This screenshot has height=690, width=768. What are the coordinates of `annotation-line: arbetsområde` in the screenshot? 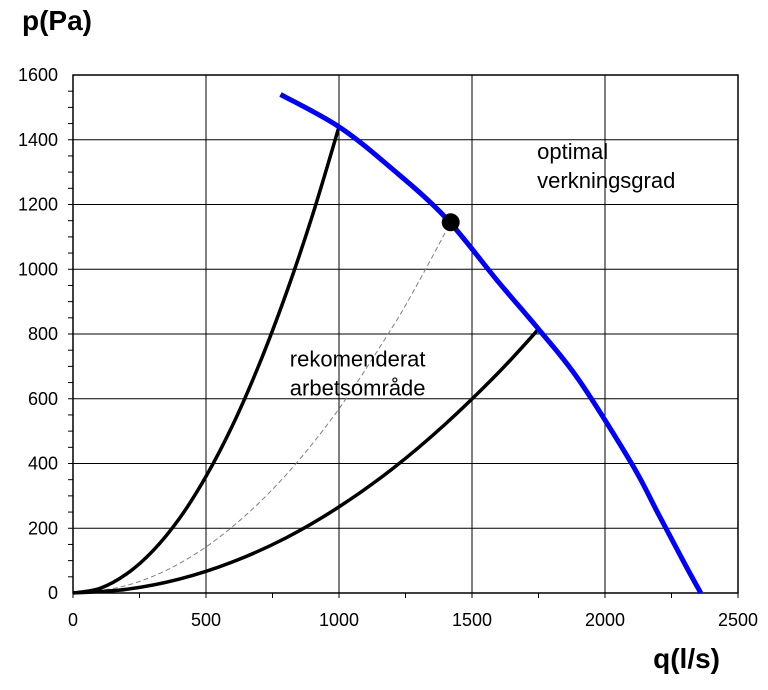 It's located at (358, 387).